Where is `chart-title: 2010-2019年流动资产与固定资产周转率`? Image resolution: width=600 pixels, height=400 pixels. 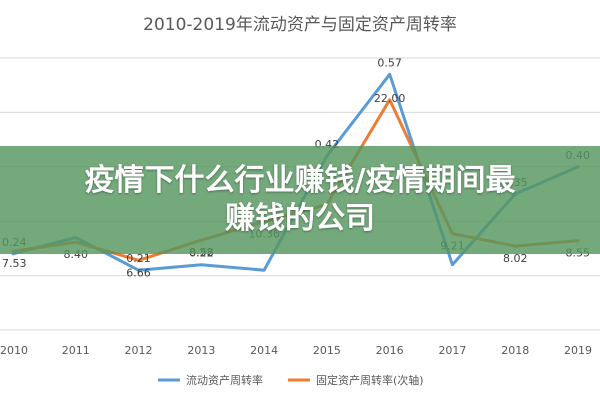 chart-title: 2010-2019年流动资产与固定资产周转率 is located at coordinates (300, 25).